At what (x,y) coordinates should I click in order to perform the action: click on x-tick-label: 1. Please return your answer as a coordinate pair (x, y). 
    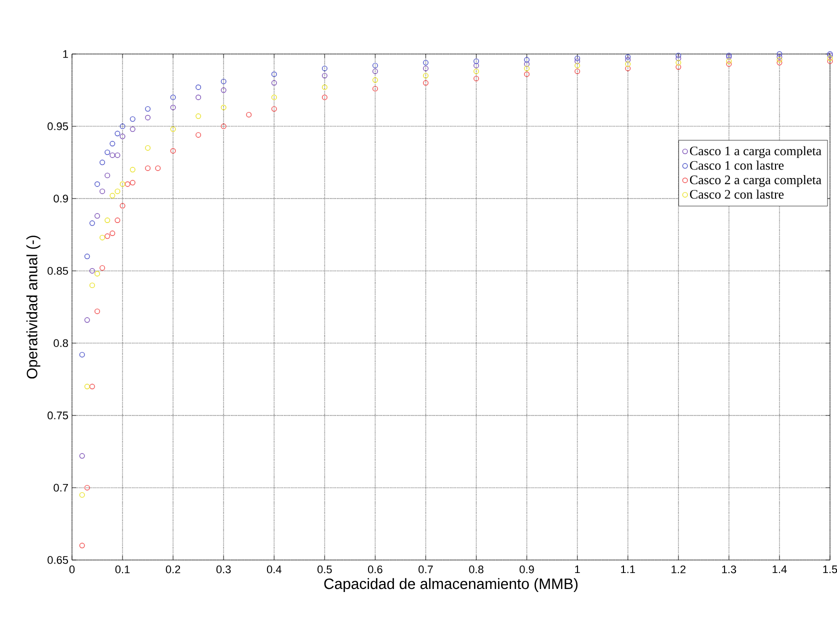
    Looking at the image, I should click on (577, 570).